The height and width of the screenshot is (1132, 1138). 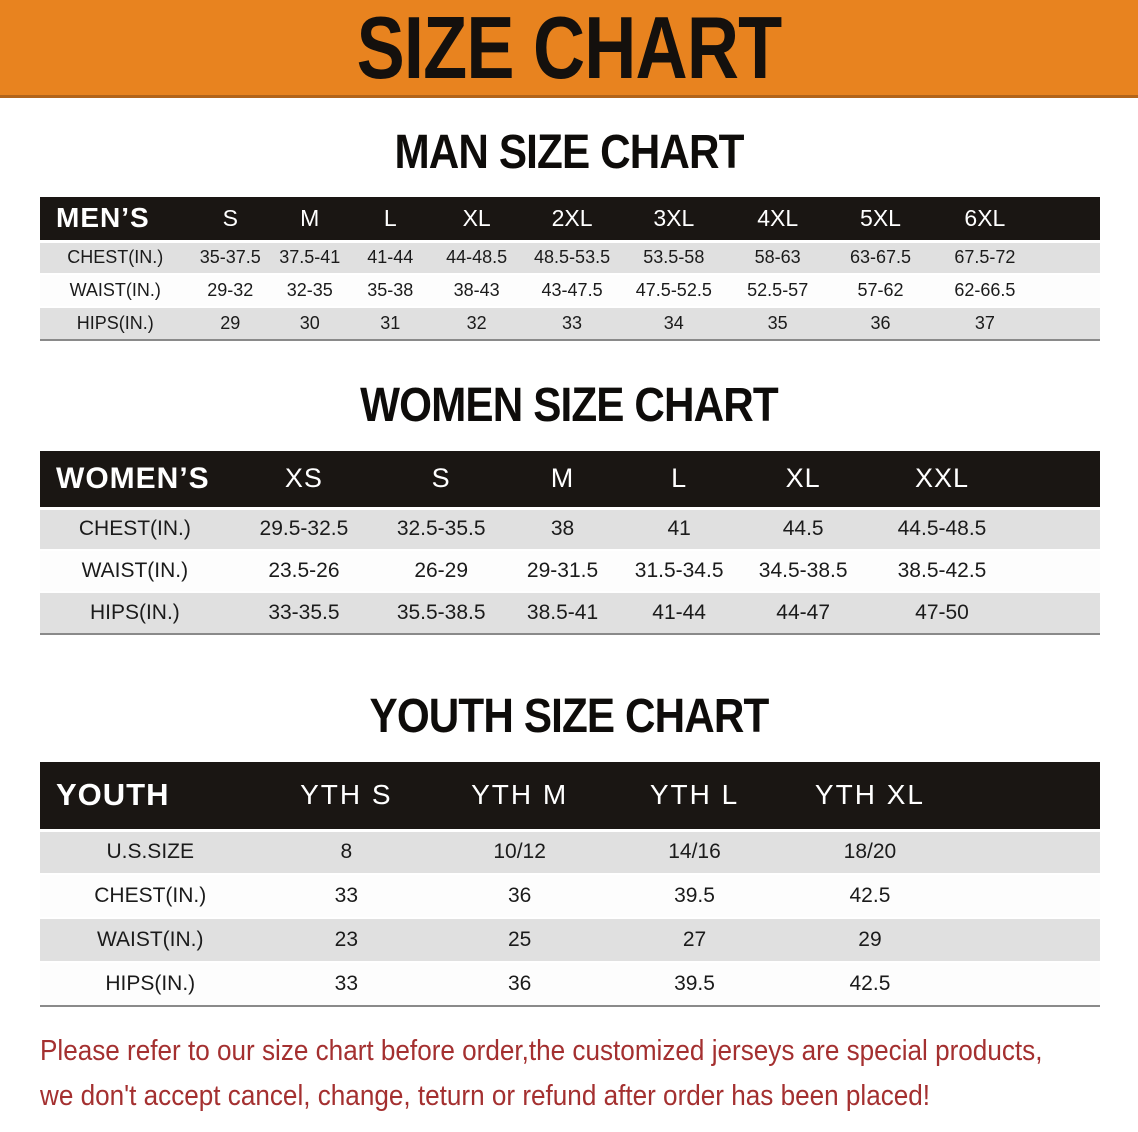 I want to click on size-column-header: XS, so click(x=304, y=480).